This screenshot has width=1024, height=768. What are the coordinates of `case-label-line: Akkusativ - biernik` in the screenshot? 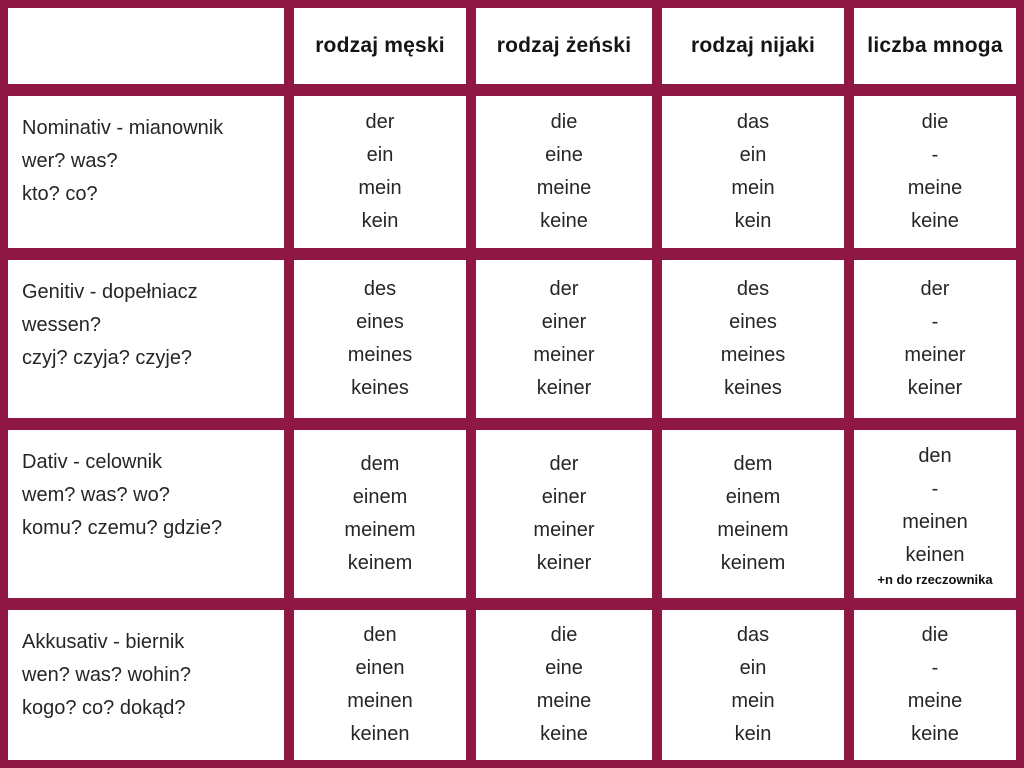 It's located at (103, 642).